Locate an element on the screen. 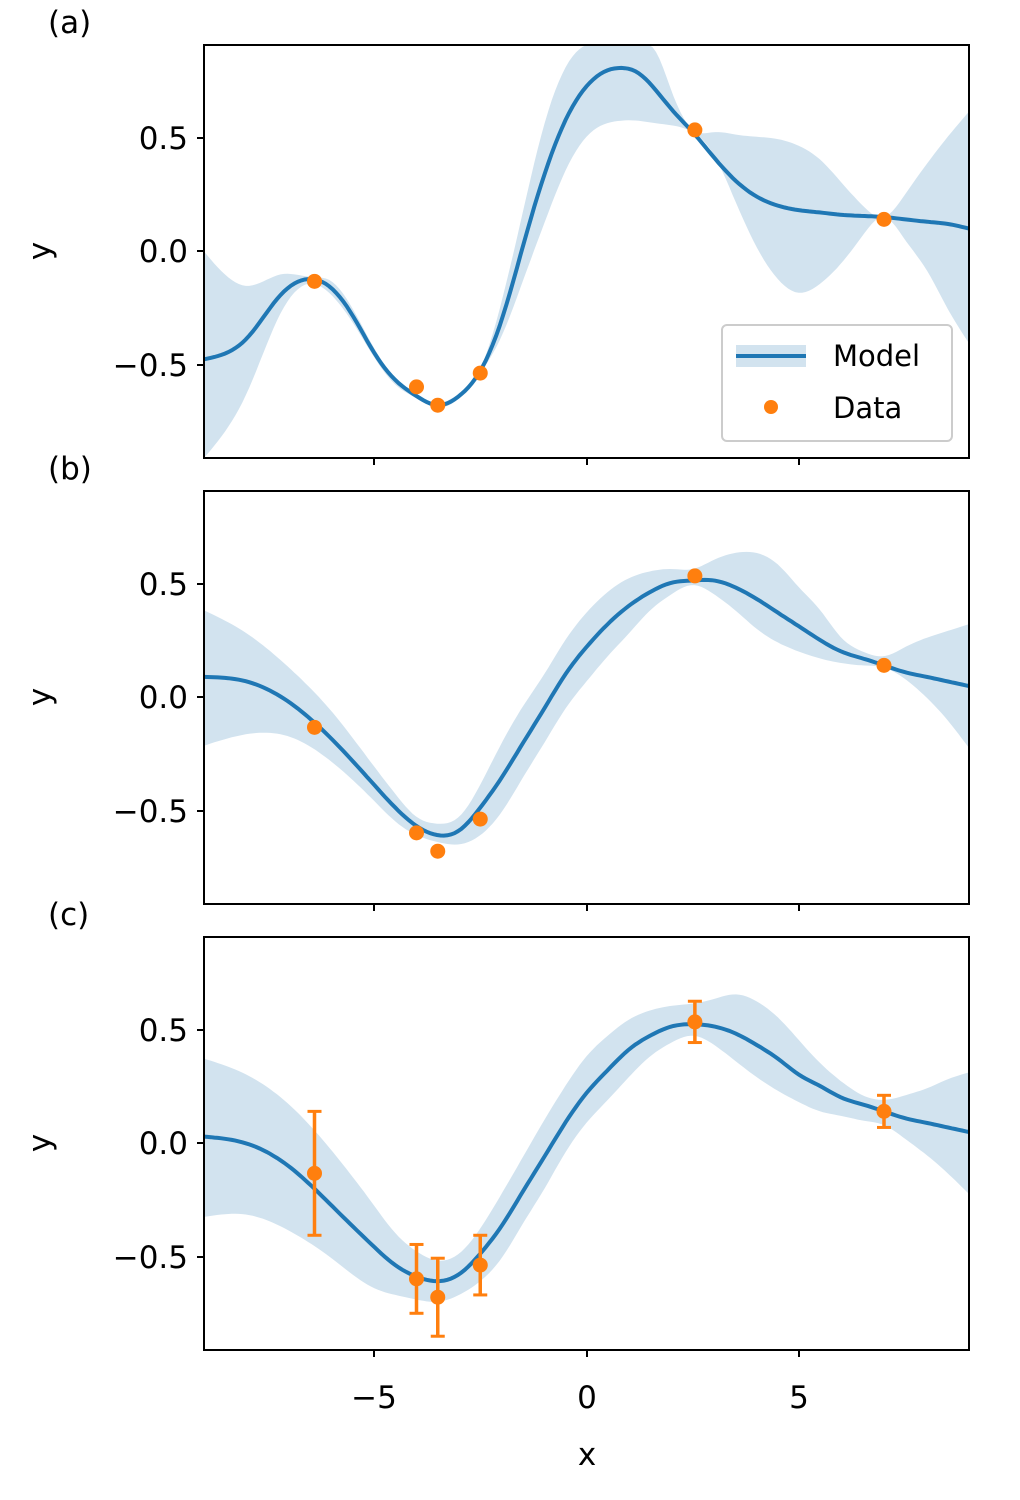  x-tick-label: 0 is located at coordinates (587, 1398).